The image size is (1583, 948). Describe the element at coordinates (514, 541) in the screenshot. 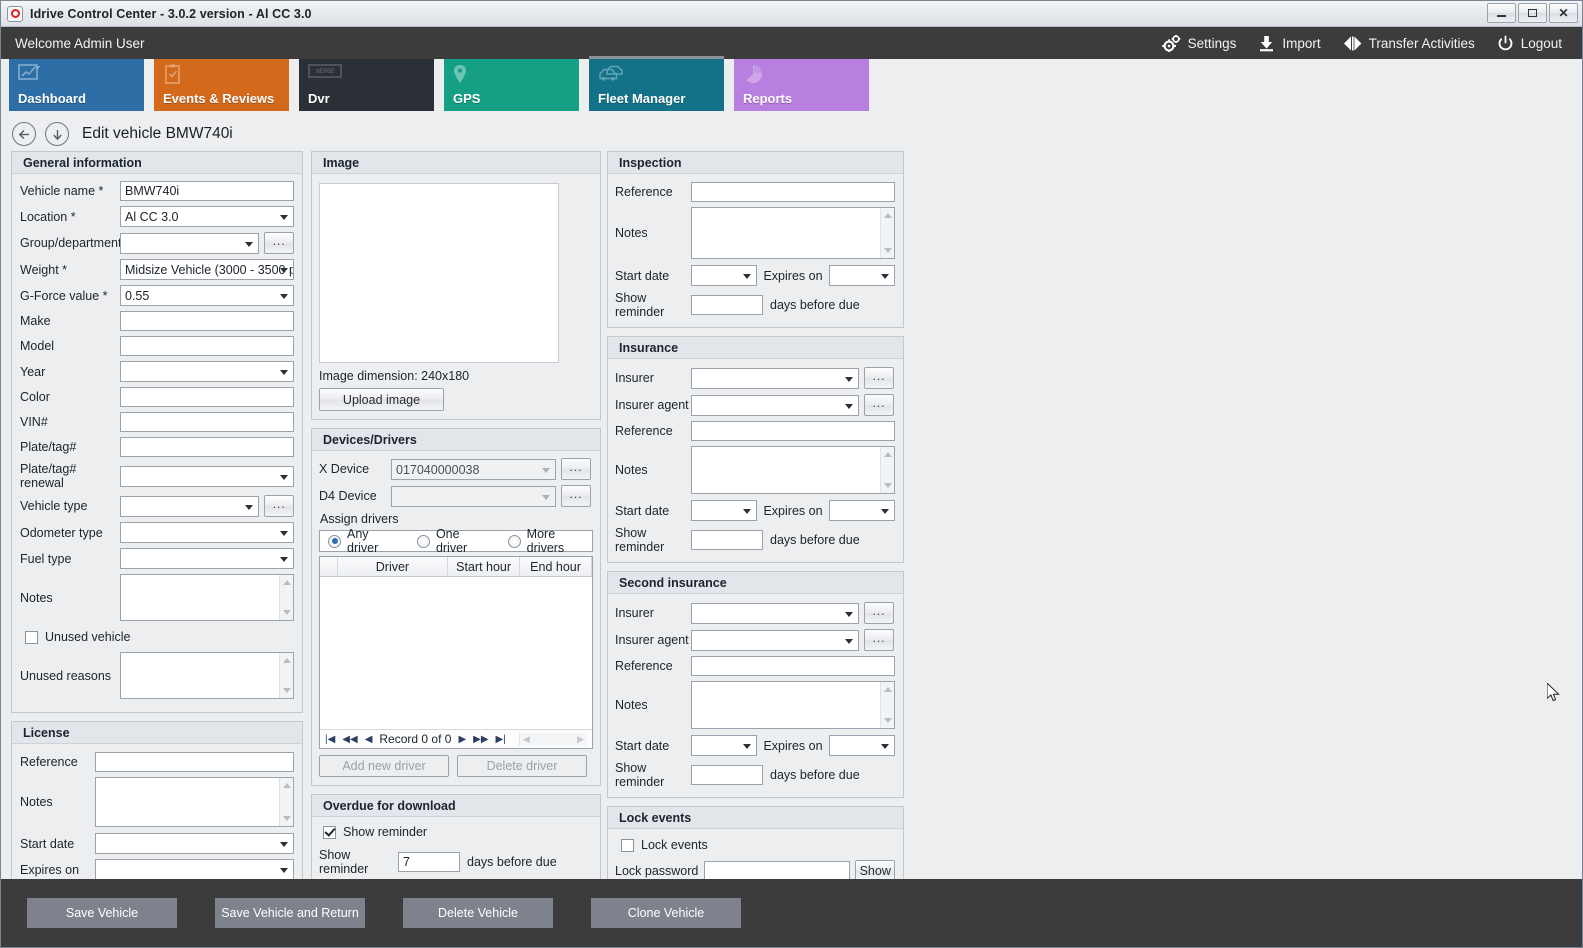

I see `more-drivers-radio-button` at that location.